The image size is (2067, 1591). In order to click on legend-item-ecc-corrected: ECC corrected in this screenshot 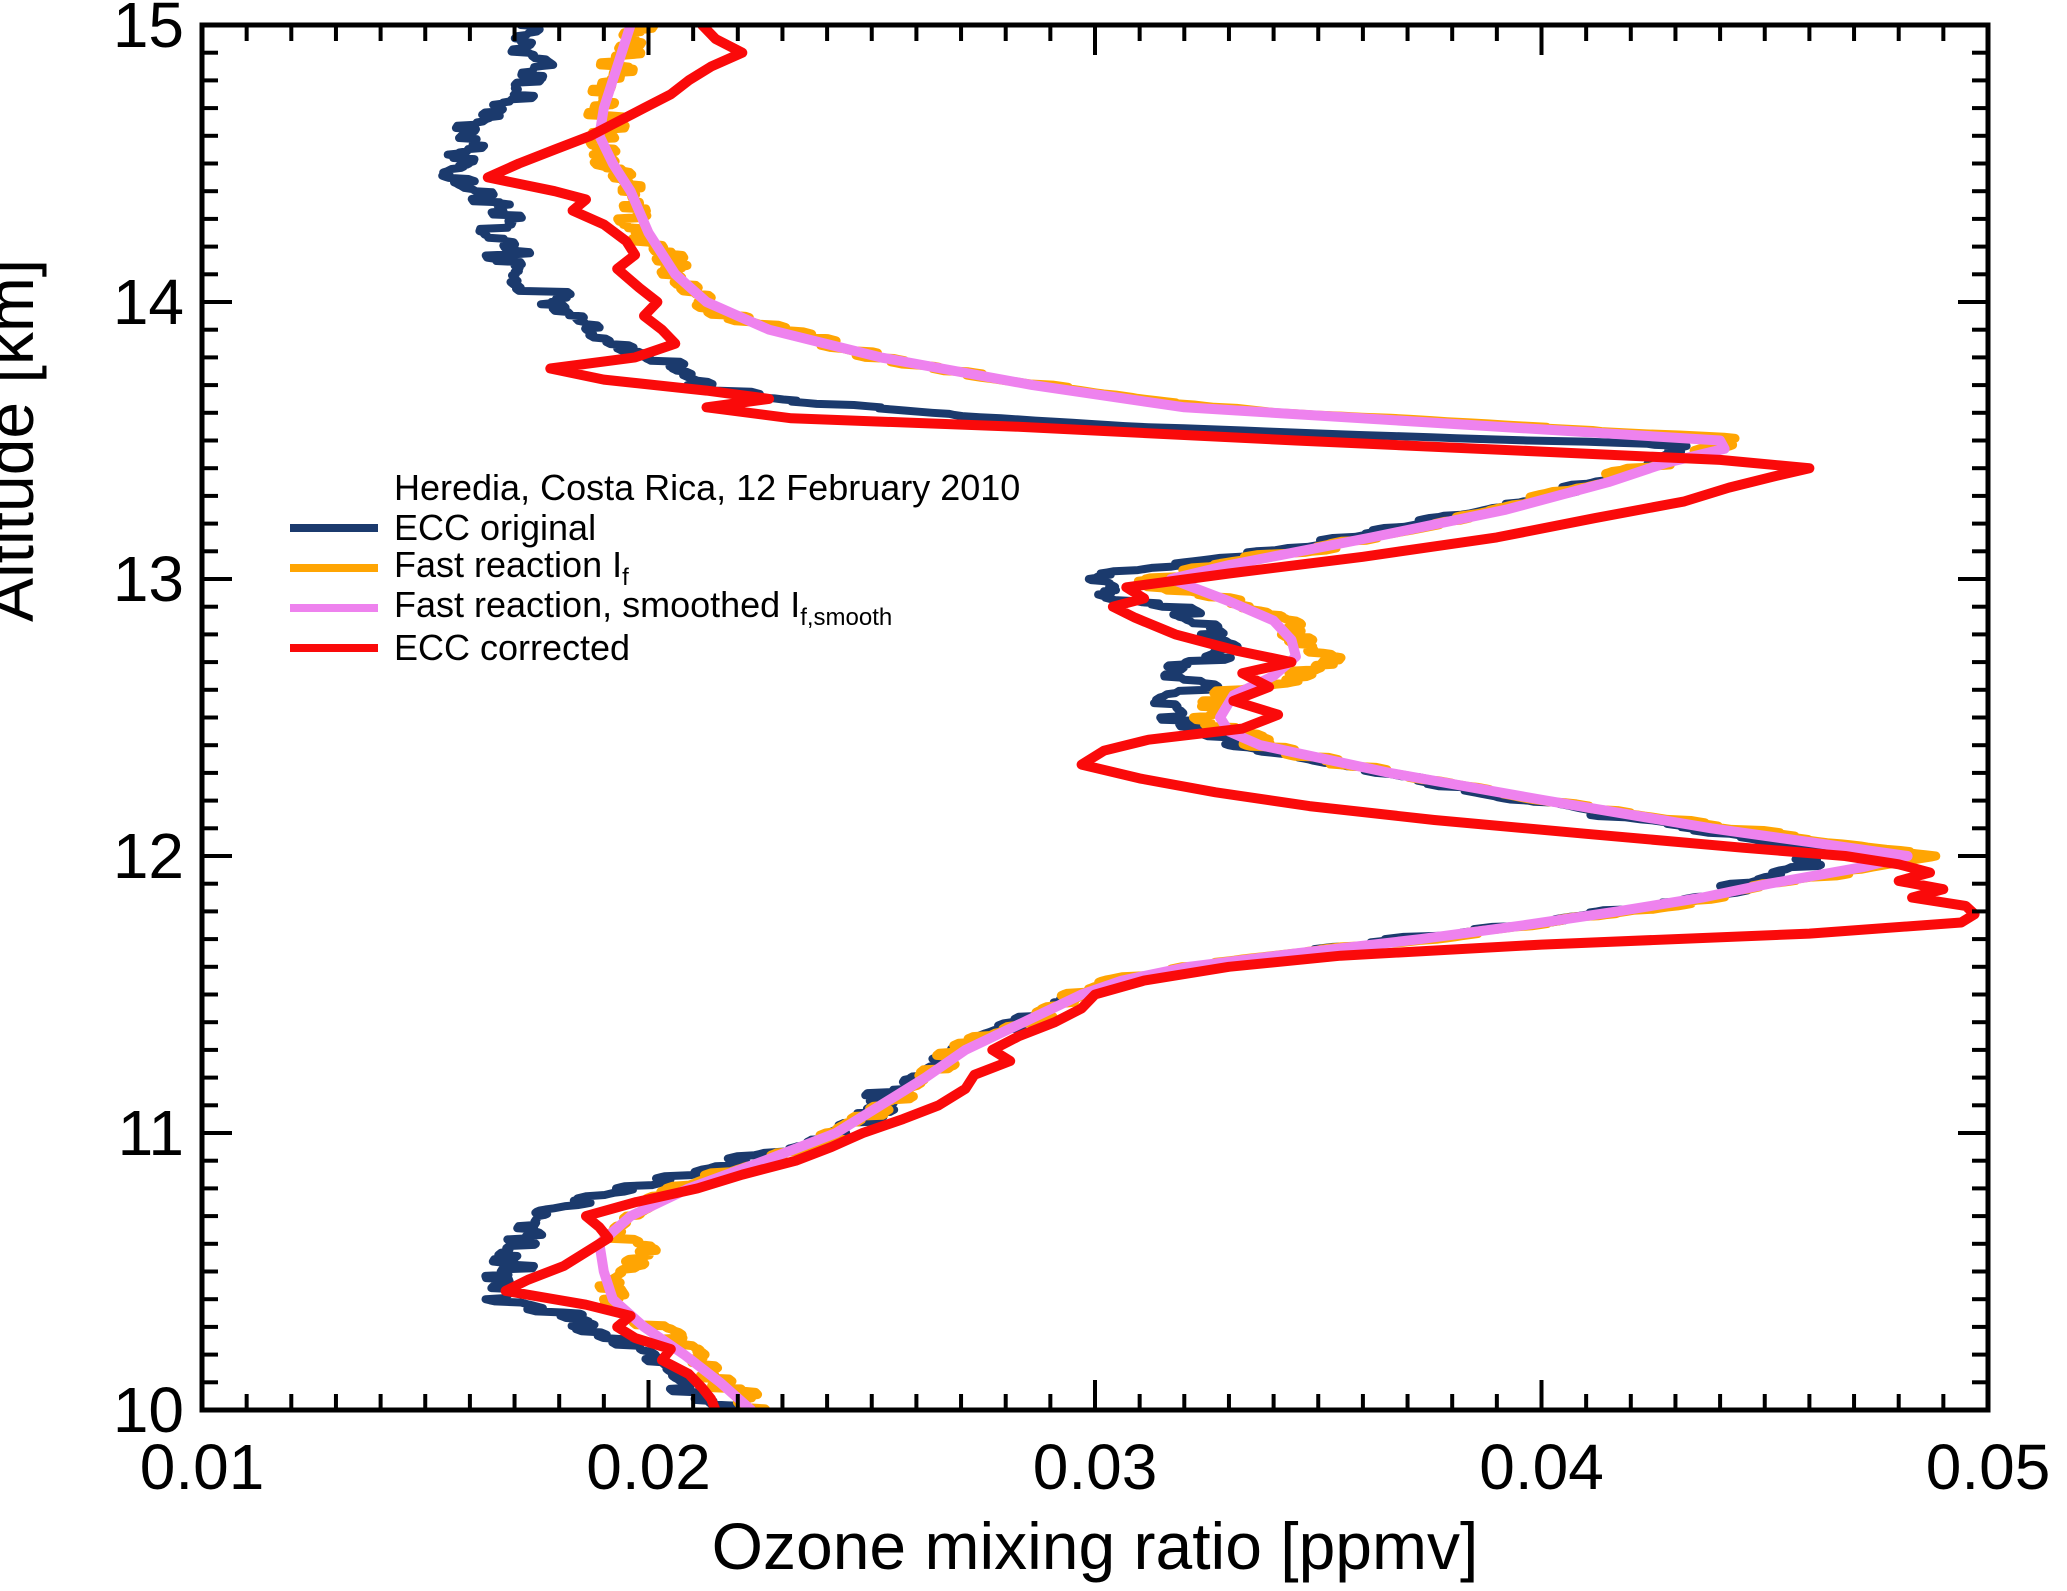, I will do `click(655, 647)`.